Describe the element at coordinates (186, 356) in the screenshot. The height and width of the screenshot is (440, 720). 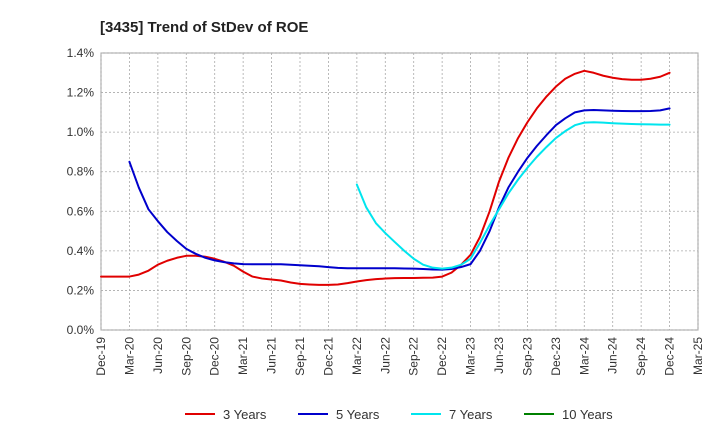
I see `x-tick-label: Sep-20` at that location.